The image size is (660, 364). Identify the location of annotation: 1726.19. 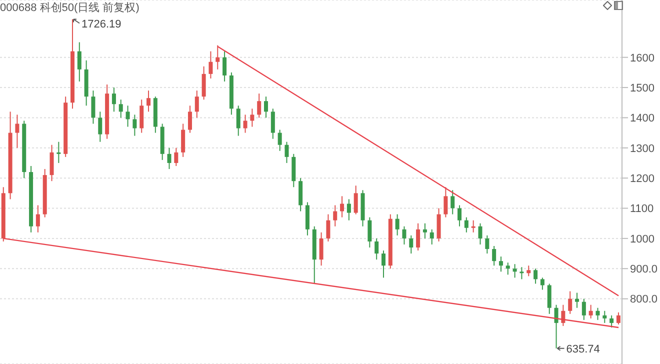
(101, 24).